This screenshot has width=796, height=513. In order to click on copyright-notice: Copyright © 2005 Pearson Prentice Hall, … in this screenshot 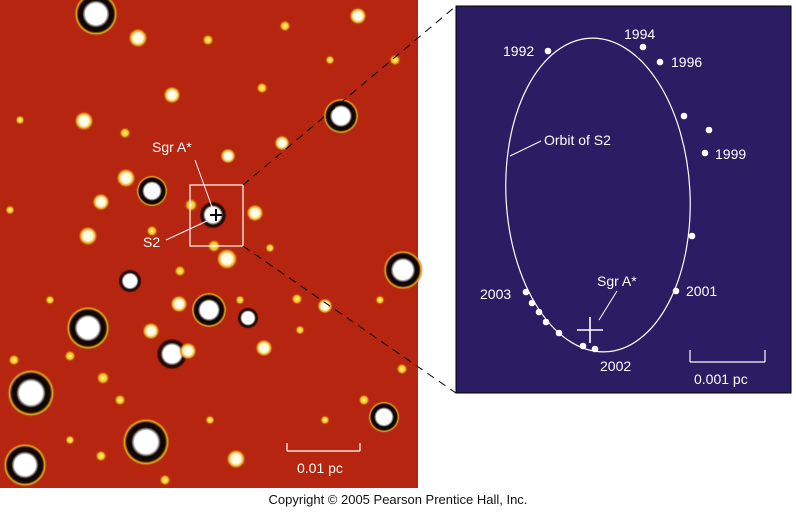, I will do `click(398, 499)`.